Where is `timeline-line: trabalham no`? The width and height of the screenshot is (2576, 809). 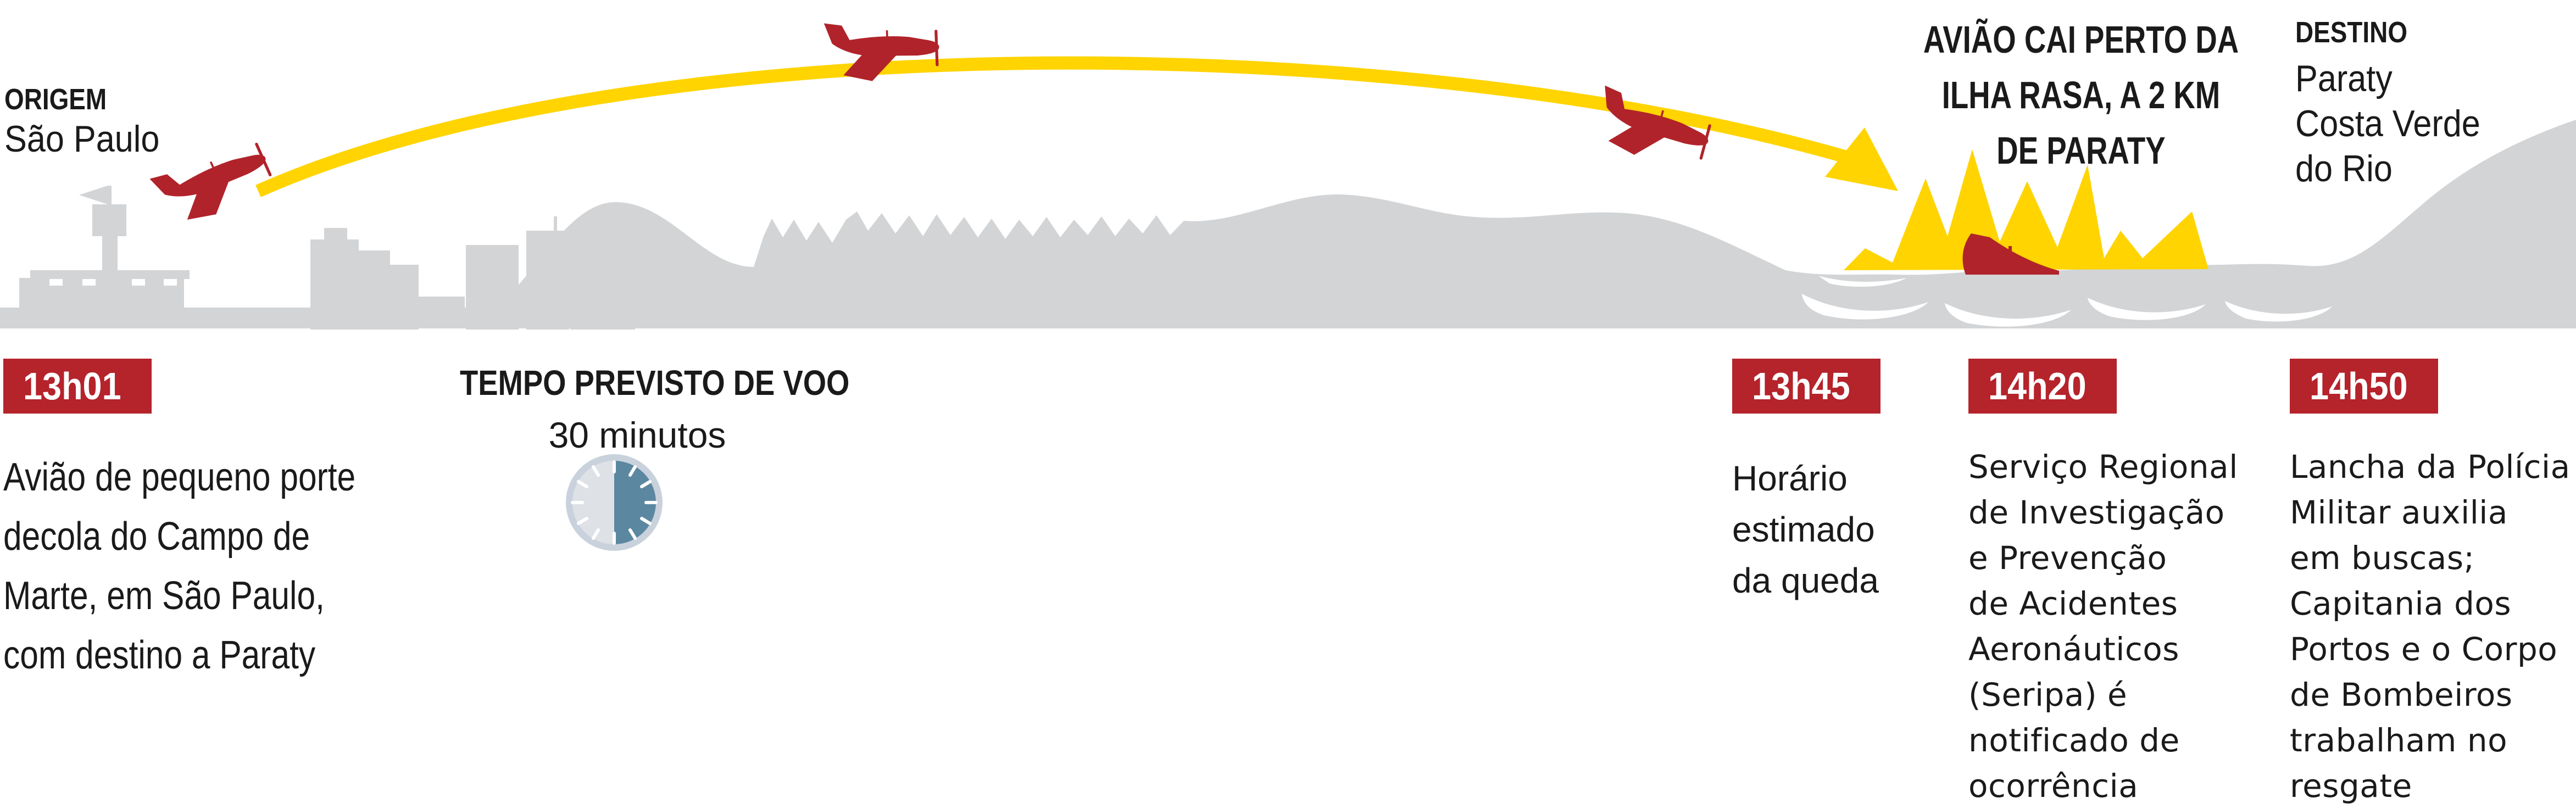 timeline-line: trabalham no is located at coordinates (2399, 740).